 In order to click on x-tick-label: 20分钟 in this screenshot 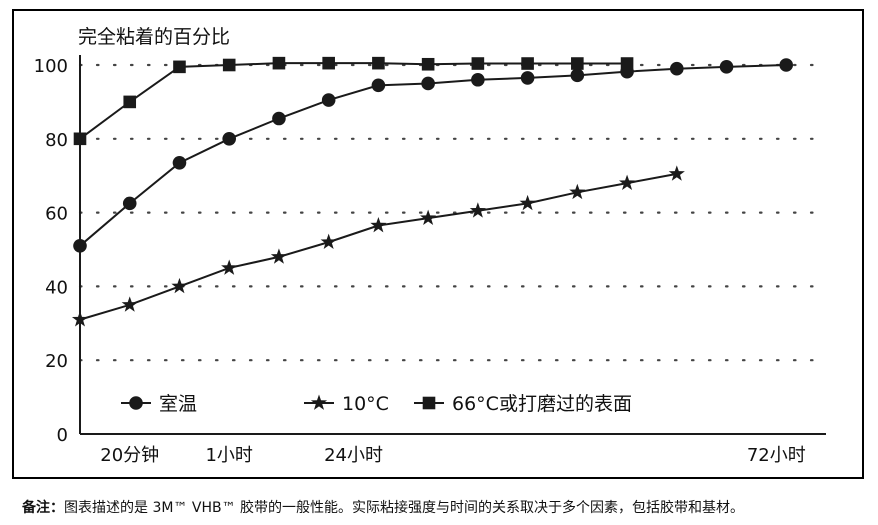, I will do `click(129, 455)`.